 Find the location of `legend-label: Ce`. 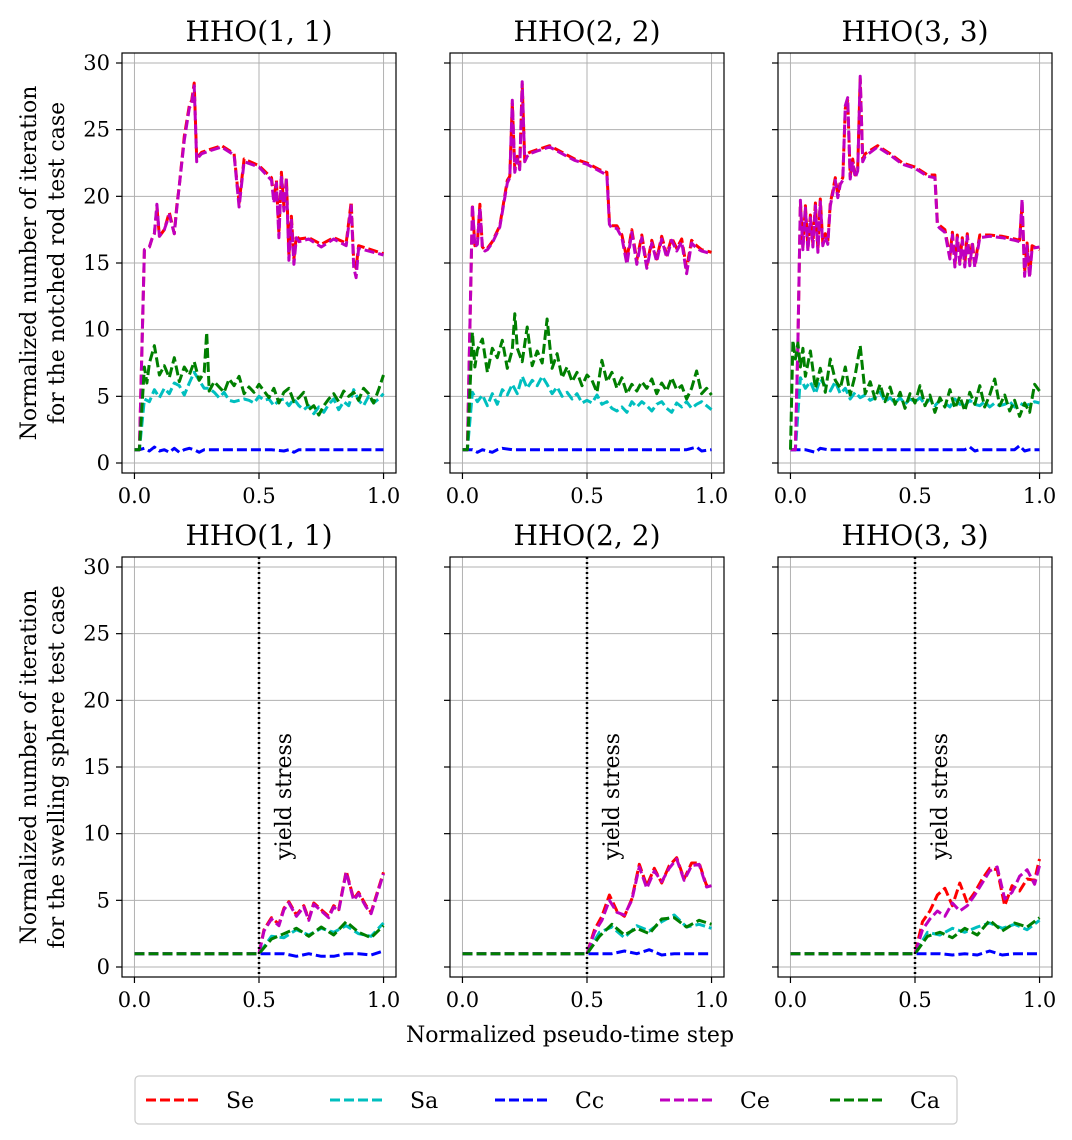

legend-label: Ce is located at coordinates (755, 1101).